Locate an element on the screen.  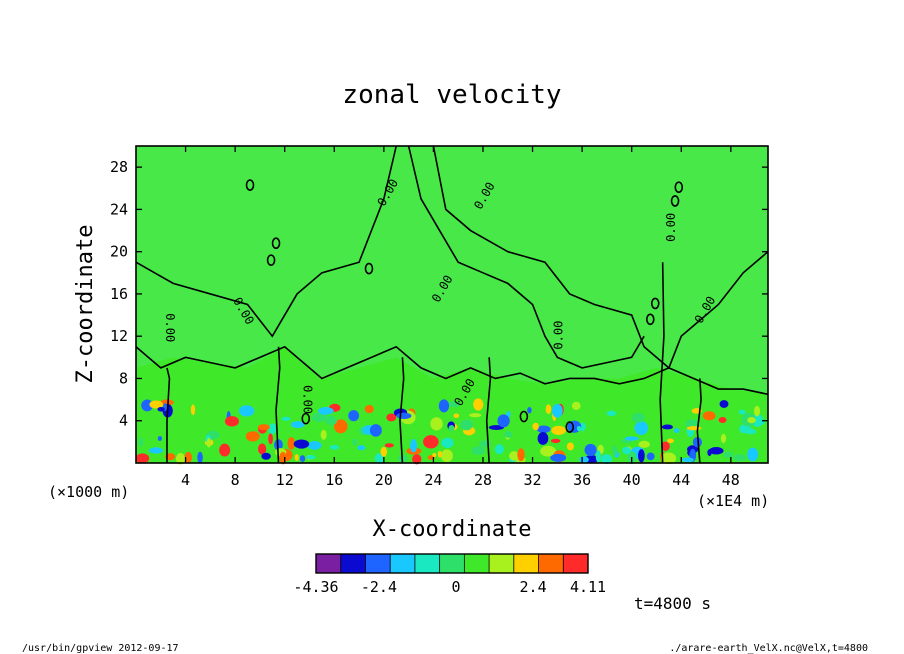
x-axis-label: X-coordinate is located at coordinates (452, 529).